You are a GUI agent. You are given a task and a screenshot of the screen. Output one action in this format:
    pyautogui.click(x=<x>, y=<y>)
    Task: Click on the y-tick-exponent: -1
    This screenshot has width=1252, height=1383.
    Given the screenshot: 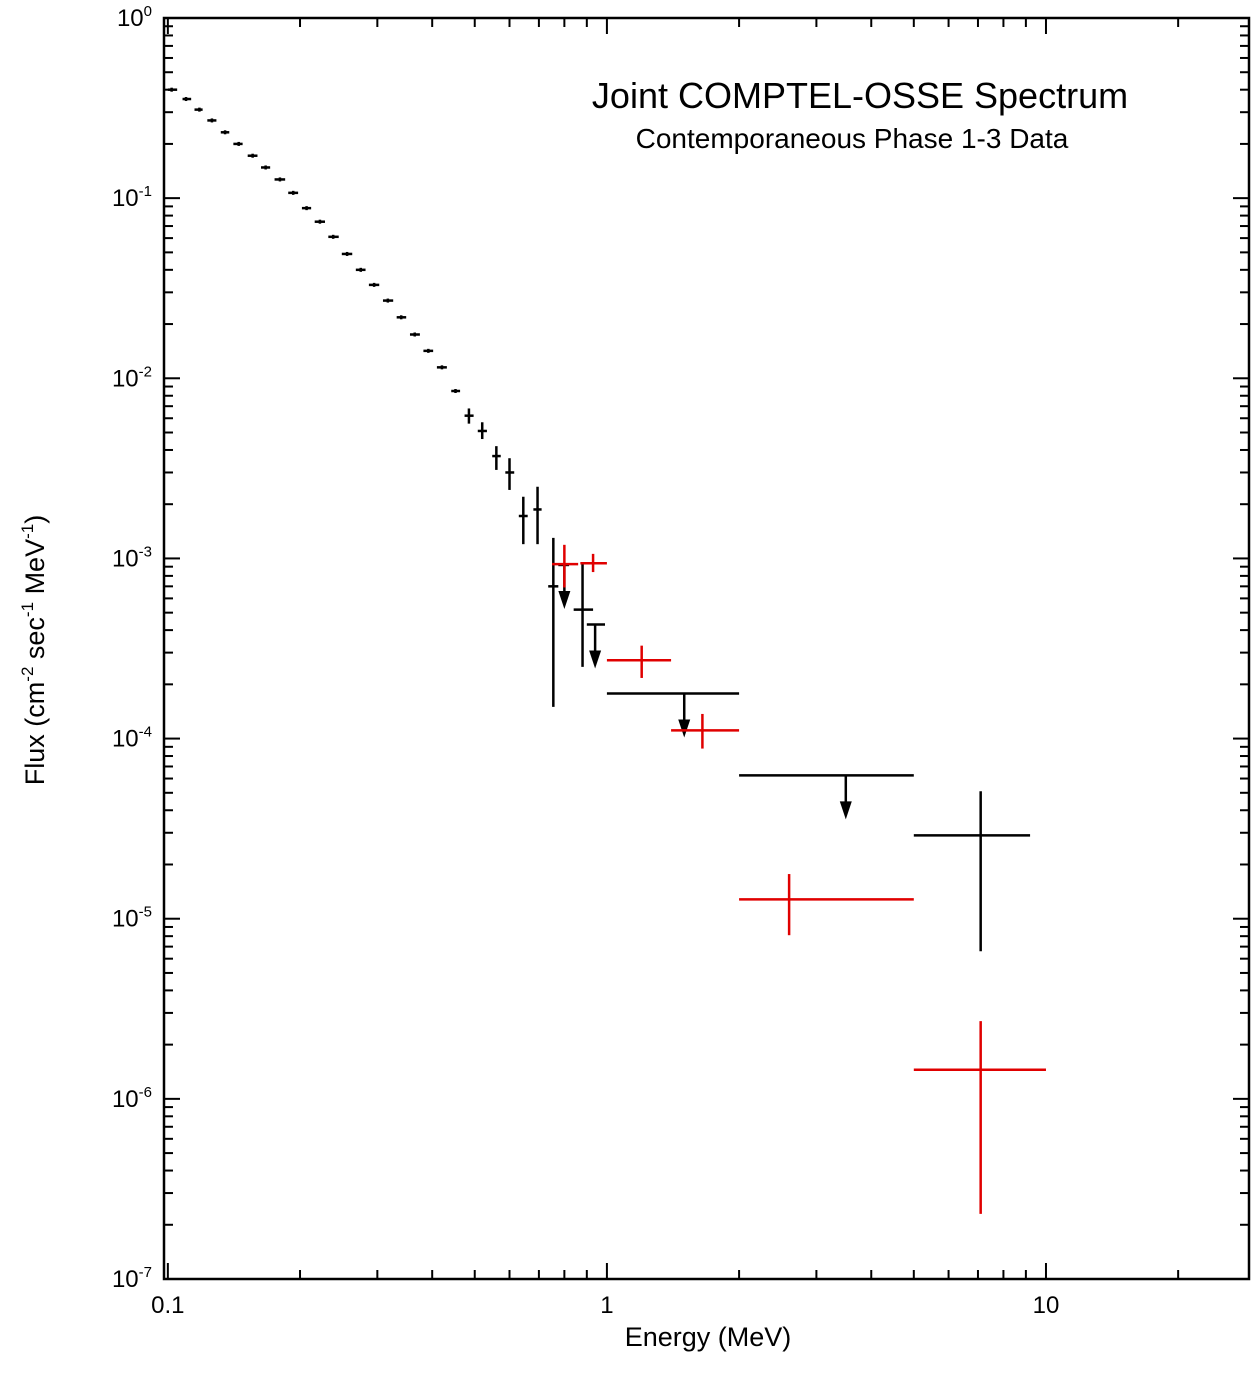 What is the action you would take?
    pyautogui.click(x=145, y=191)
    